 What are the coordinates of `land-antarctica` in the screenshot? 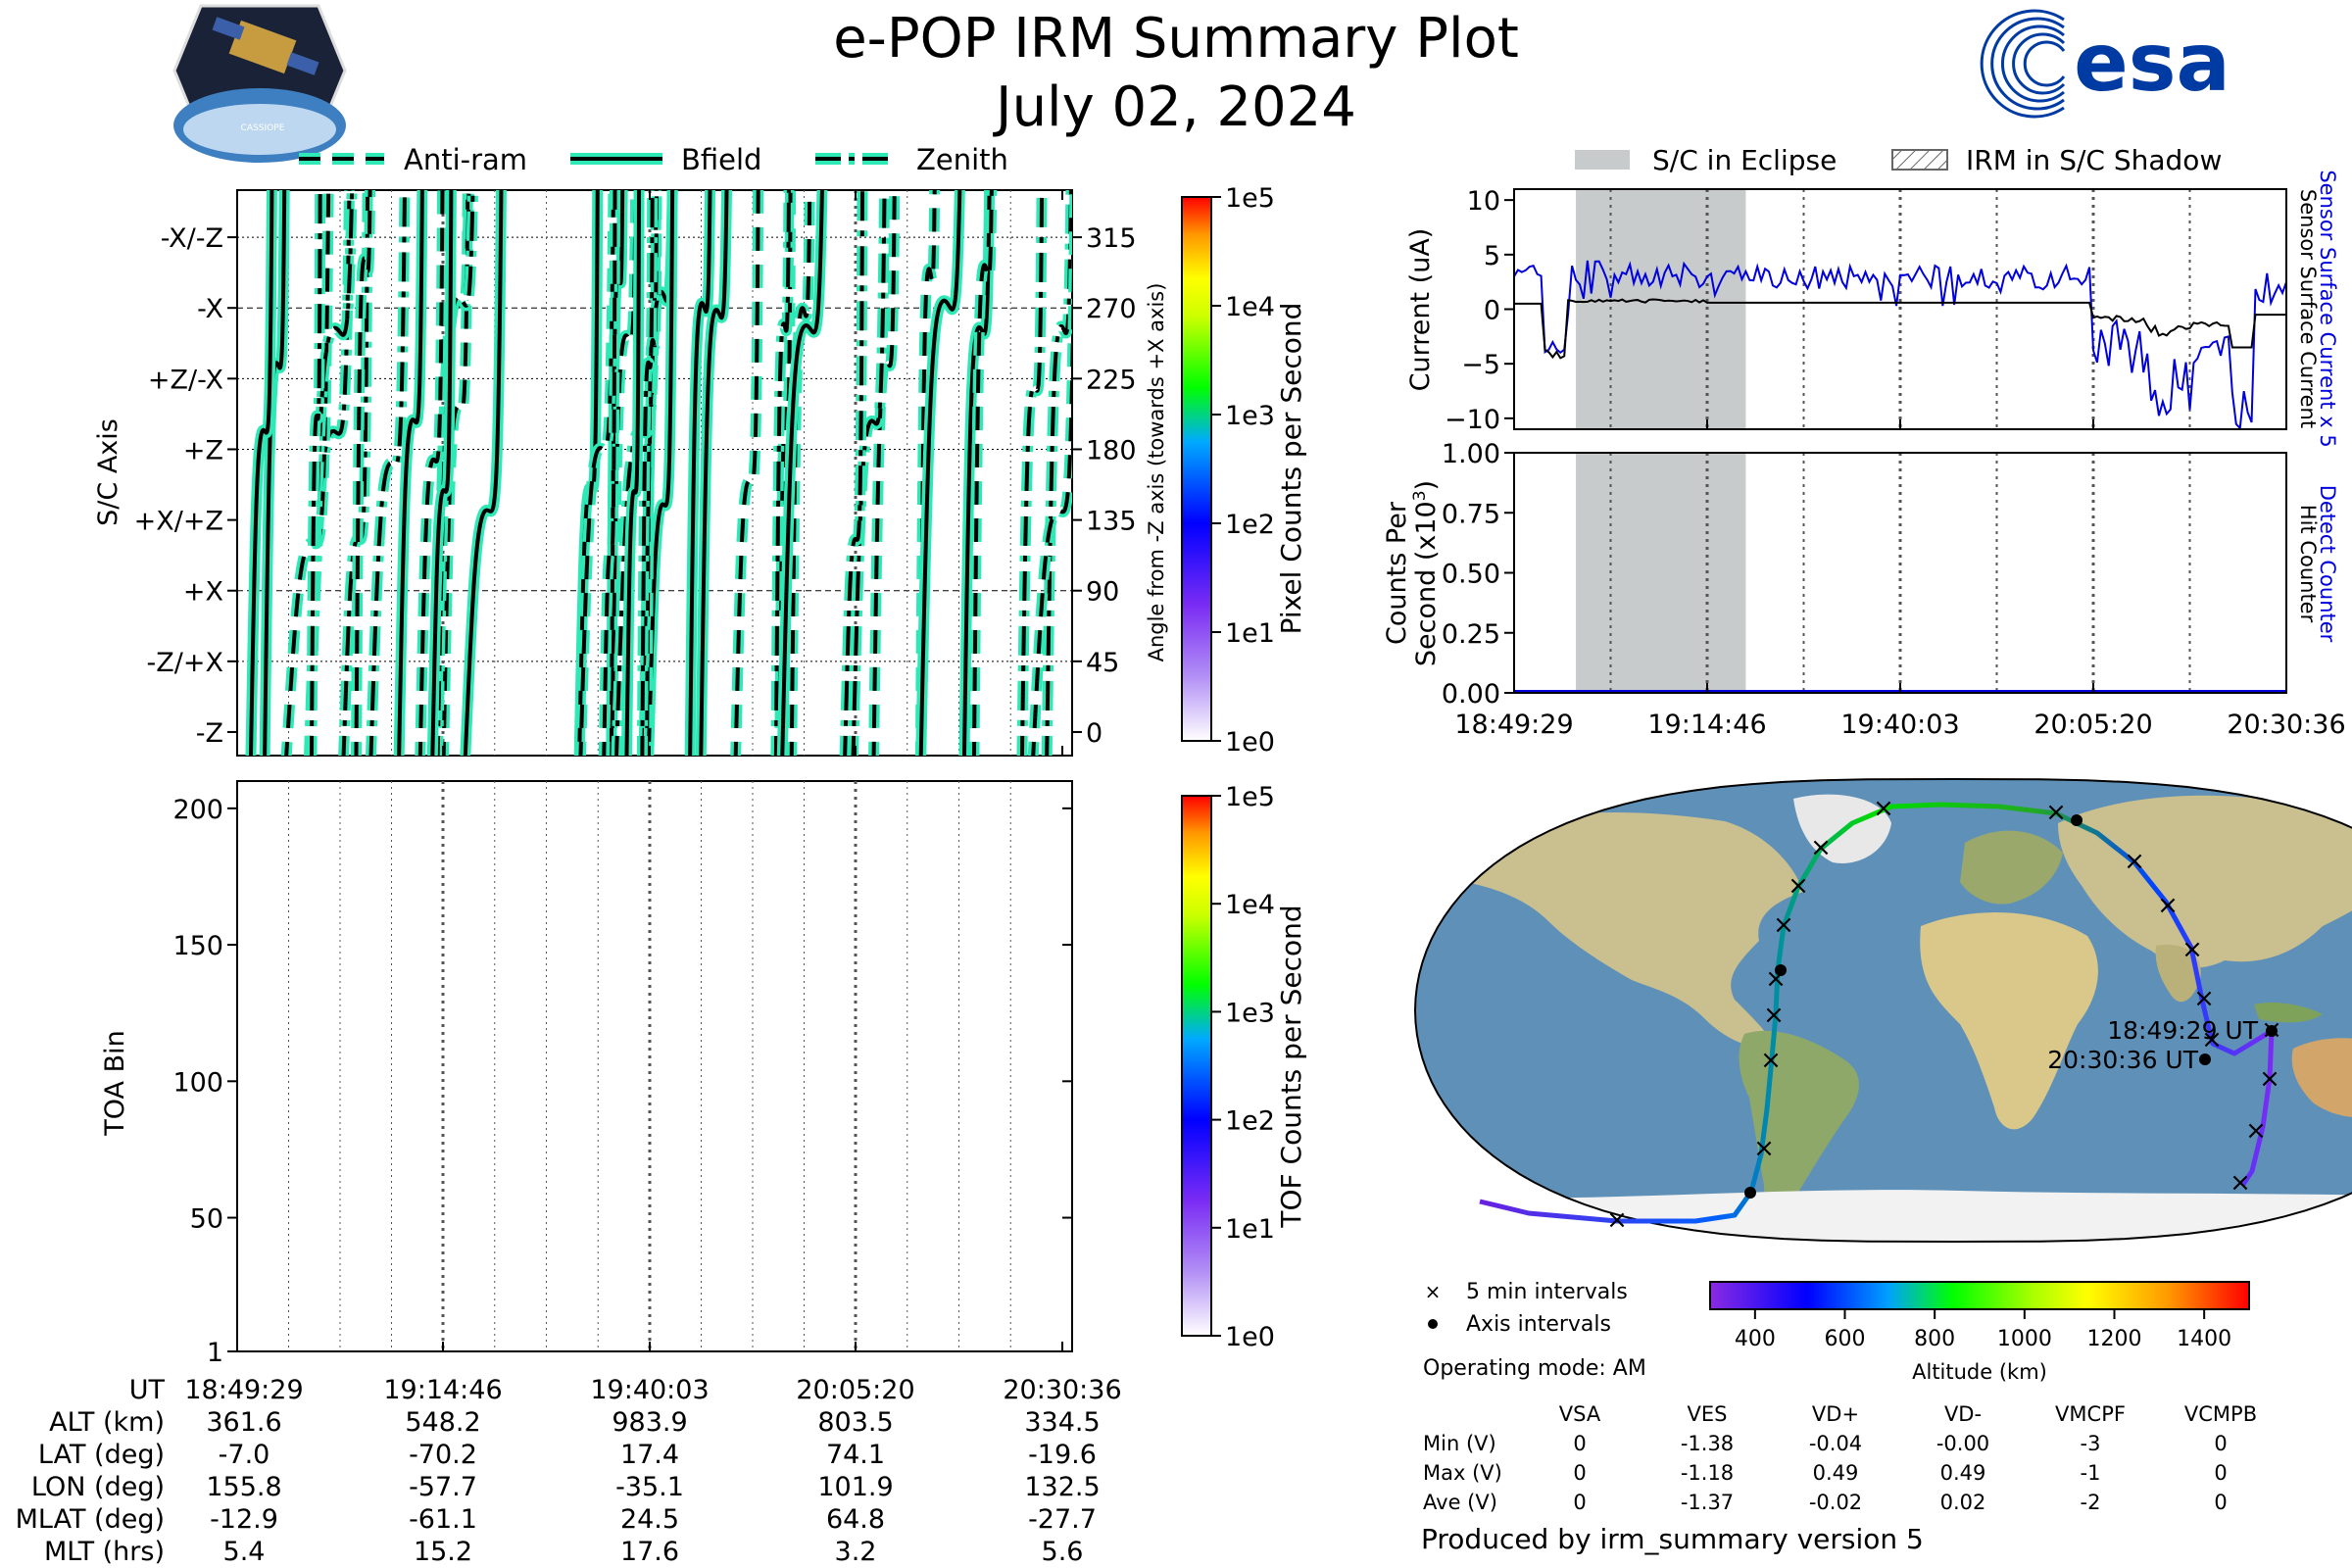 It's located at (1883, 1216).